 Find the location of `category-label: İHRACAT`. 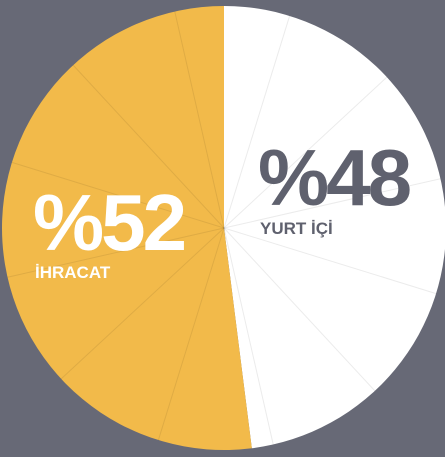

category-label: İHRACAT is located at coordinates (73, 272).